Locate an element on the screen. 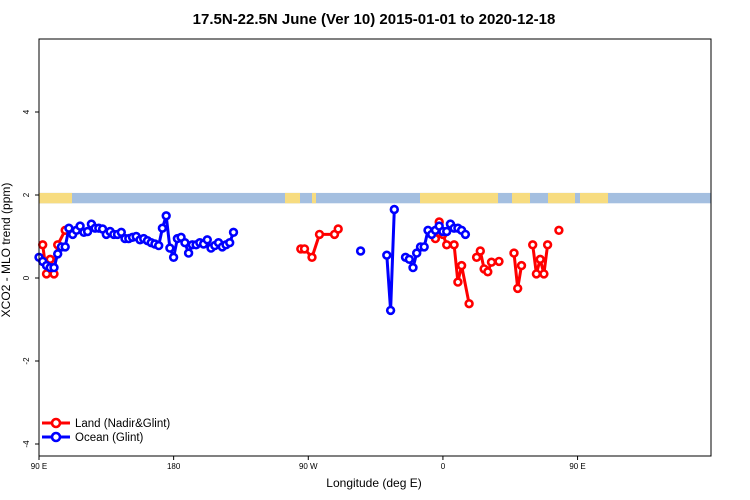 This screenshot has width=750, height=500. y-tick-label: 4 is located at coordinates (26, 111).